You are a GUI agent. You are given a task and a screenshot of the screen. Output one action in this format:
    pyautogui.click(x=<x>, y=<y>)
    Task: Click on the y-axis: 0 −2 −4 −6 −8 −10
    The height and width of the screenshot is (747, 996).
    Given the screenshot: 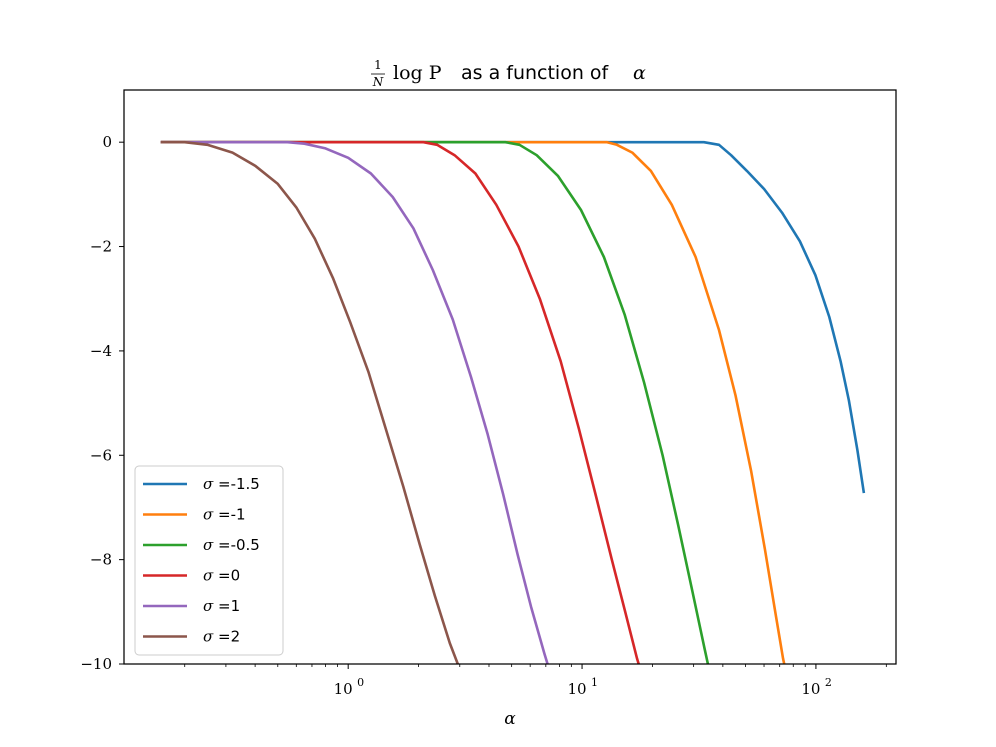 What is the action you would take?
    pyautogui.click(x=102, y=403)
    